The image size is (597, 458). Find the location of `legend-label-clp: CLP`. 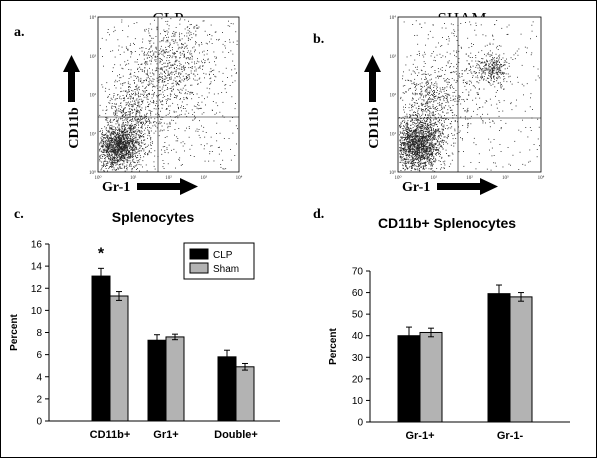

legend-label-clp: CLP is located at coordinates (223, 255).